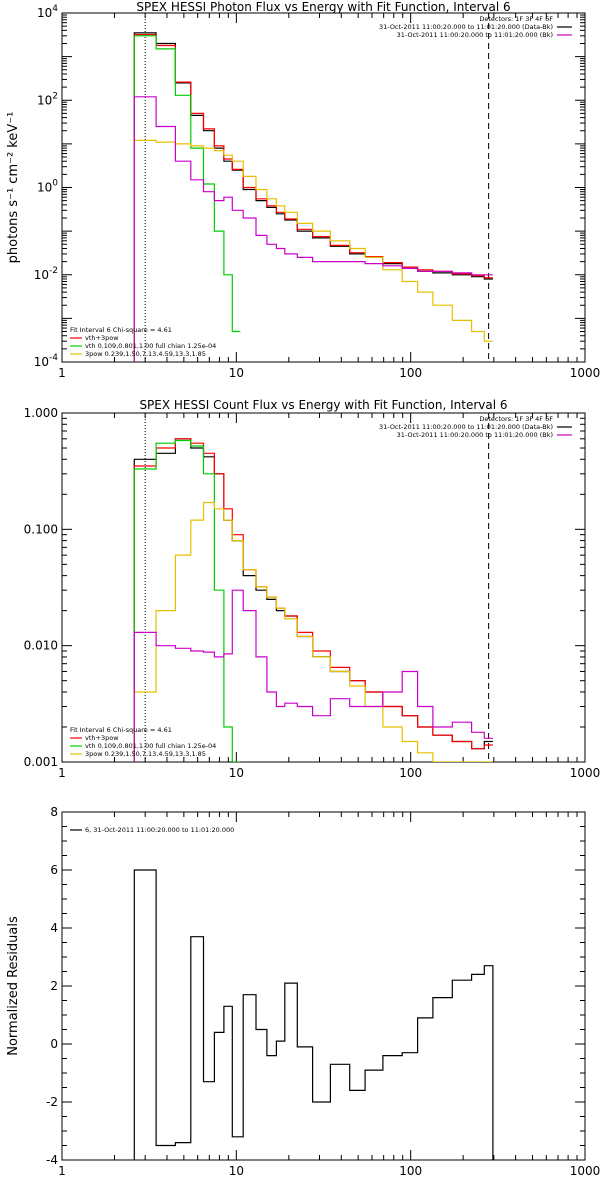  Describe the element at coordinates (41, 529) in the screenshot. I see `y-tick-label: 0.100` at that location.